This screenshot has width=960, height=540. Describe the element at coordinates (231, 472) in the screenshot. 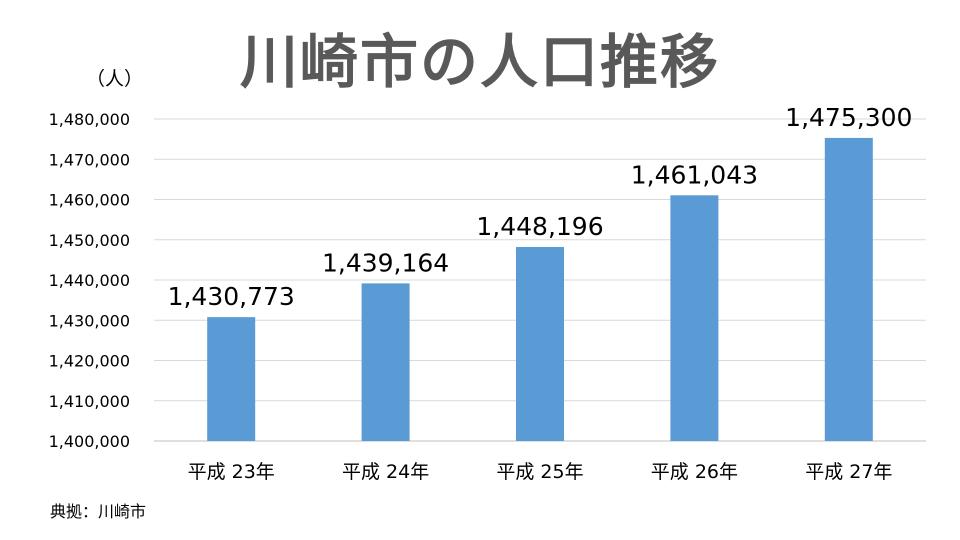

I see `x-tick-label: 平成 23年` at that location.